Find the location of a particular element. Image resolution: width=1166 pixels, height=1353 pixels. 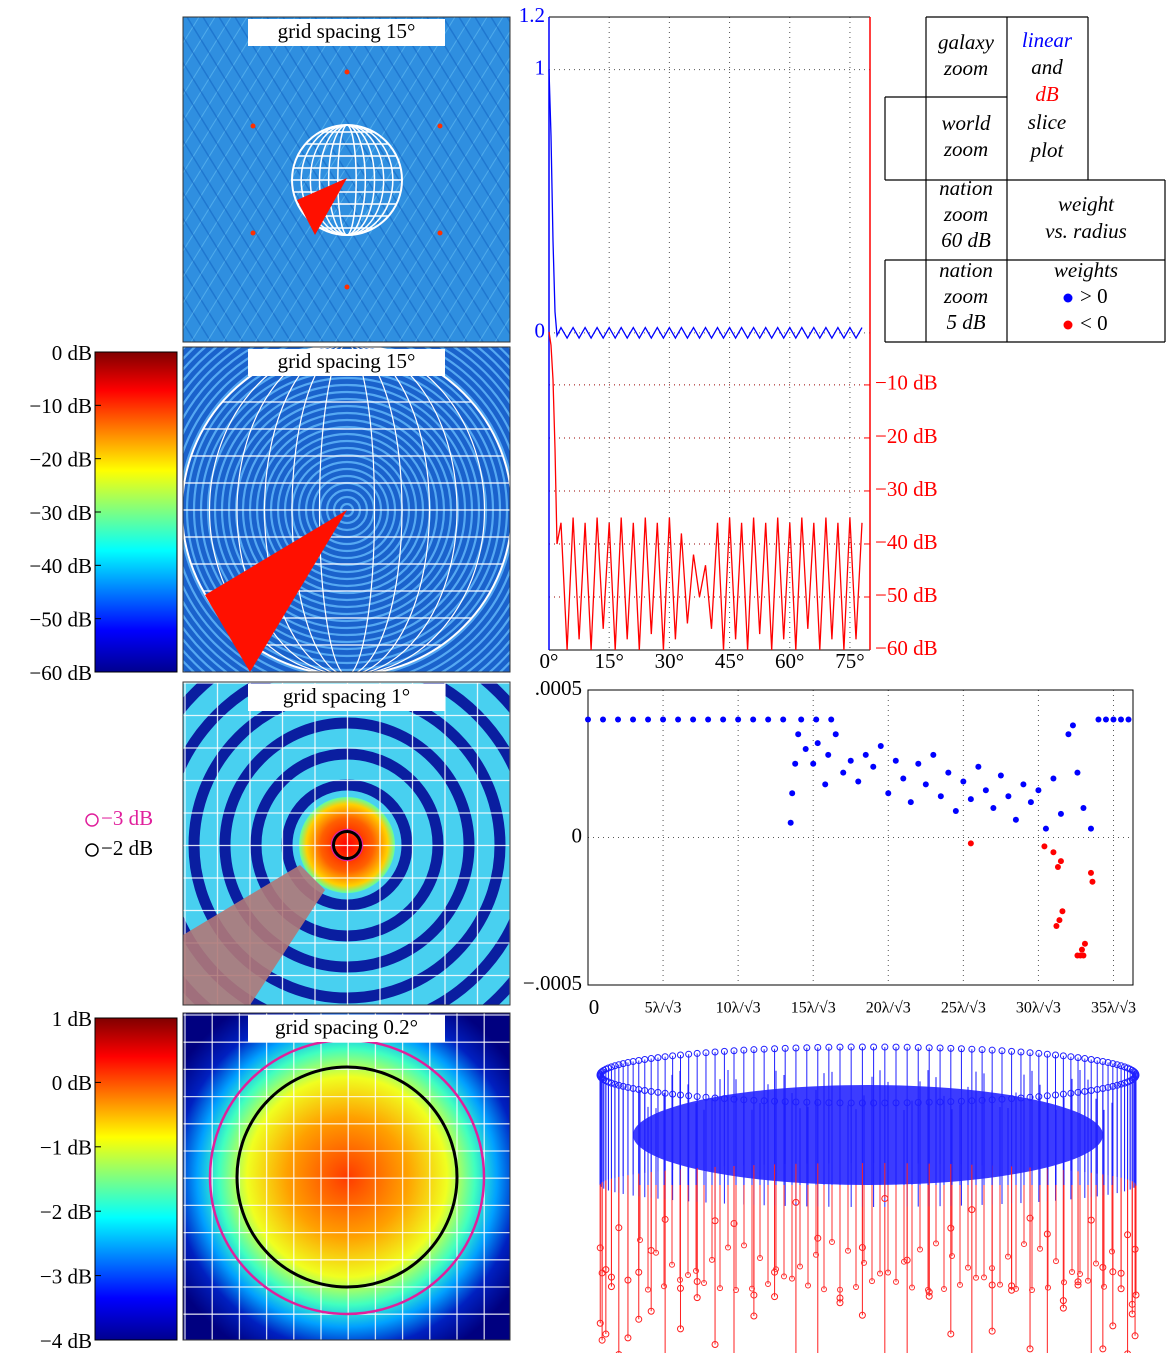

table-text: weight is located at coordinates (1086, 204).